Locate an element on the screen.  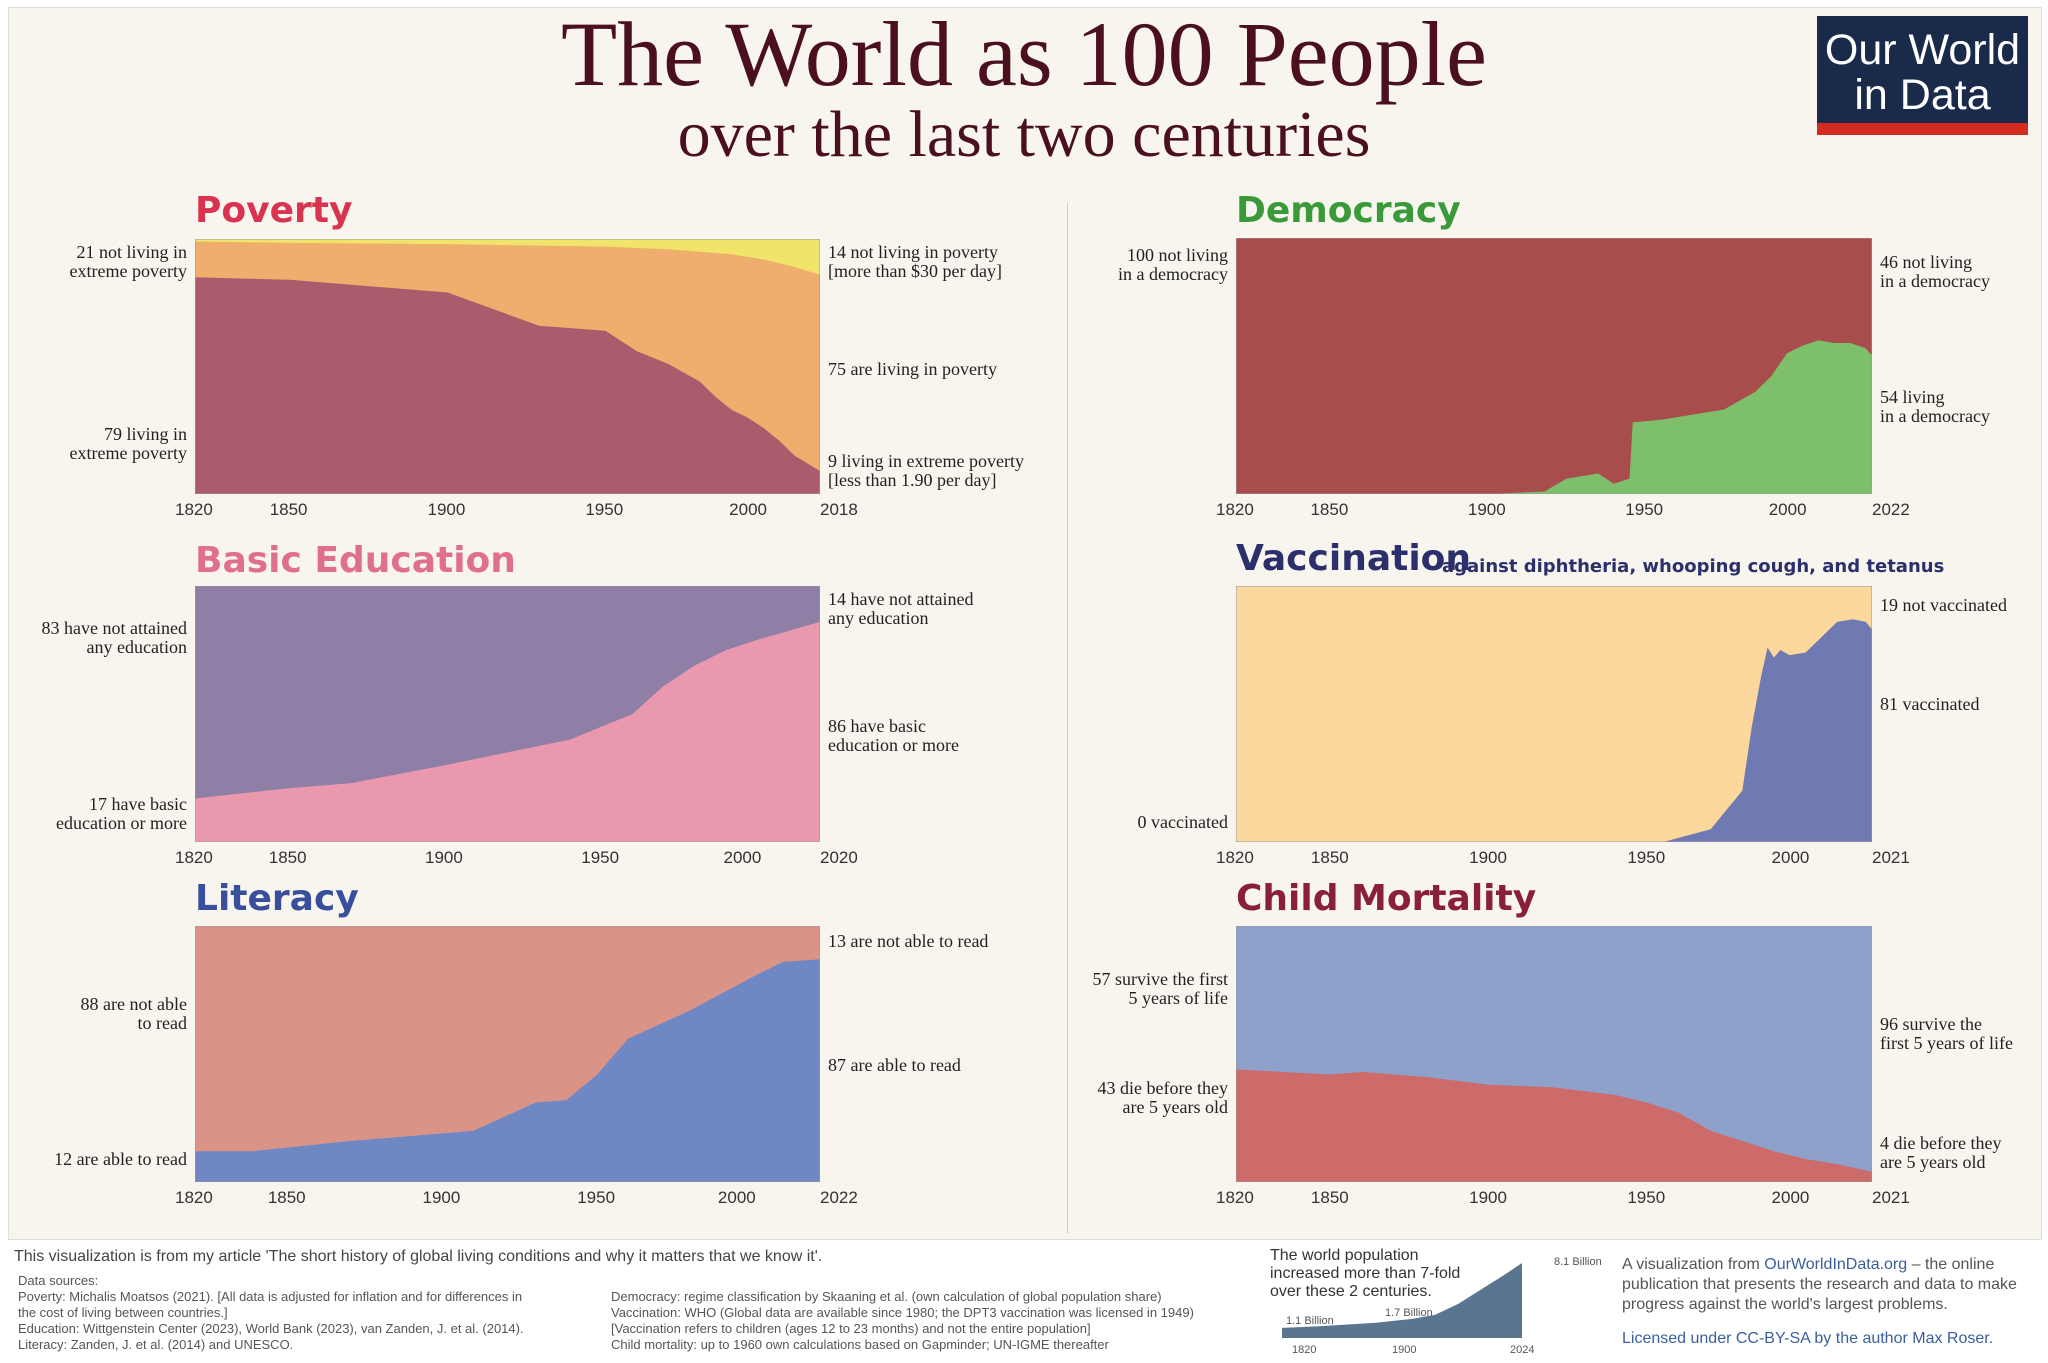
x-tick-label: 2020 is located at coordinates (839, 857).